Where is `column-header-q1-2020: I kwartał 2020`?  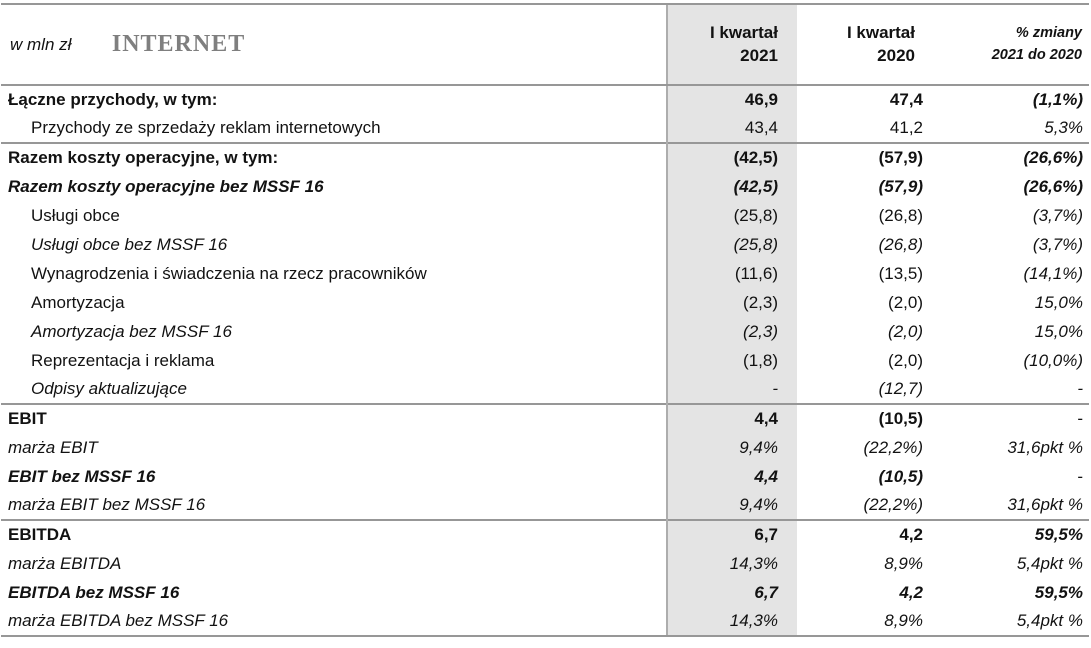
column-header-q1-2020: I kwartał 2020 is located at coordinates (863, 44).